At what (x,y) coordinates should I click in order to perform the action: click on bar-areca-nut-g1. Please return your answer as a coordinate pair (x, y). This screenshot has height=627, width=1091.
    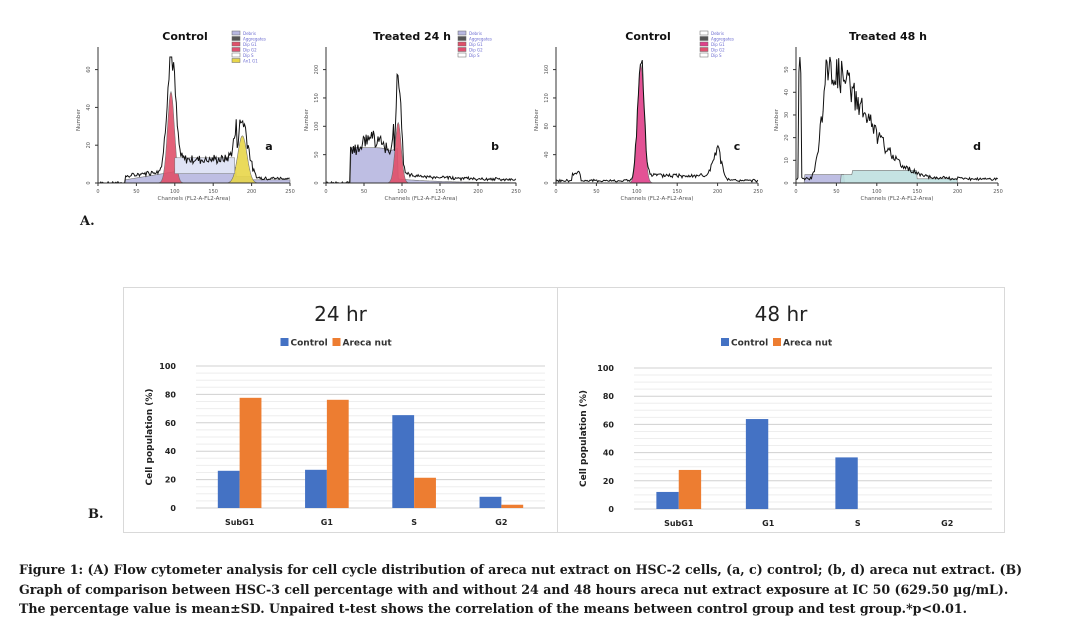
    Looking at the image, I should click on (337, 453).